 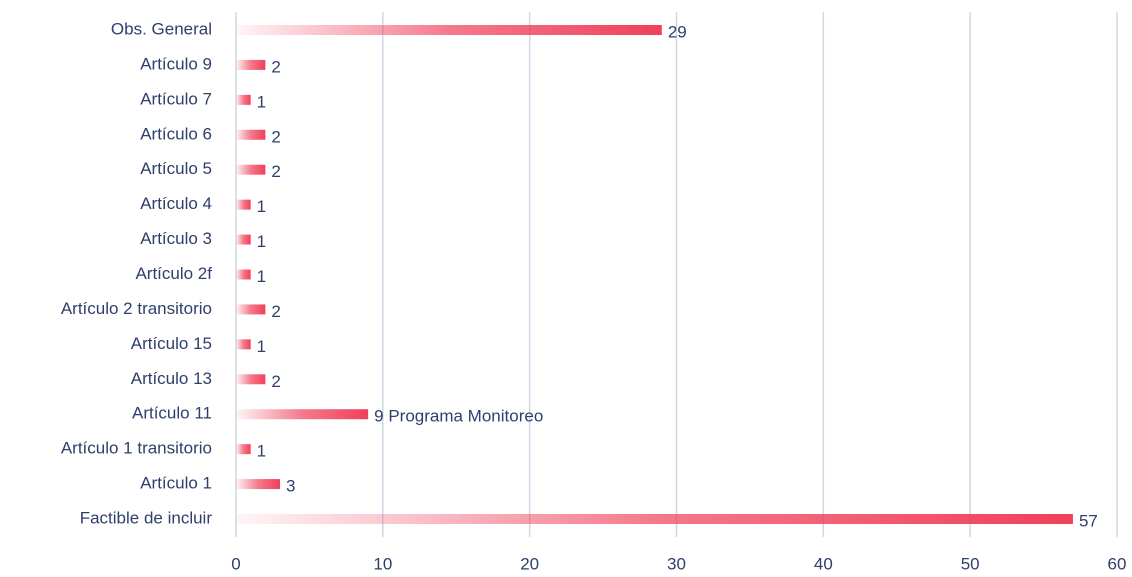 What do you see at coordinates (823, 563) in the screenshot?
I see `x-tick-label: 40` at bounding box center [823, 563].